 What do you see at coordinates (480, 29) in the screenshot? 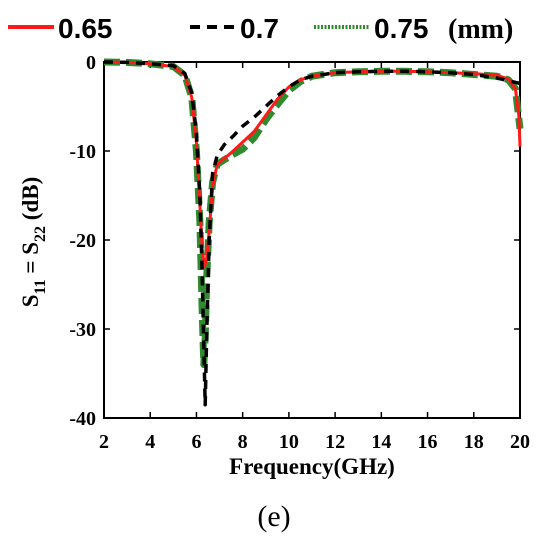
I see `legend-unit: (mm)` at bounding box center [480, 29].